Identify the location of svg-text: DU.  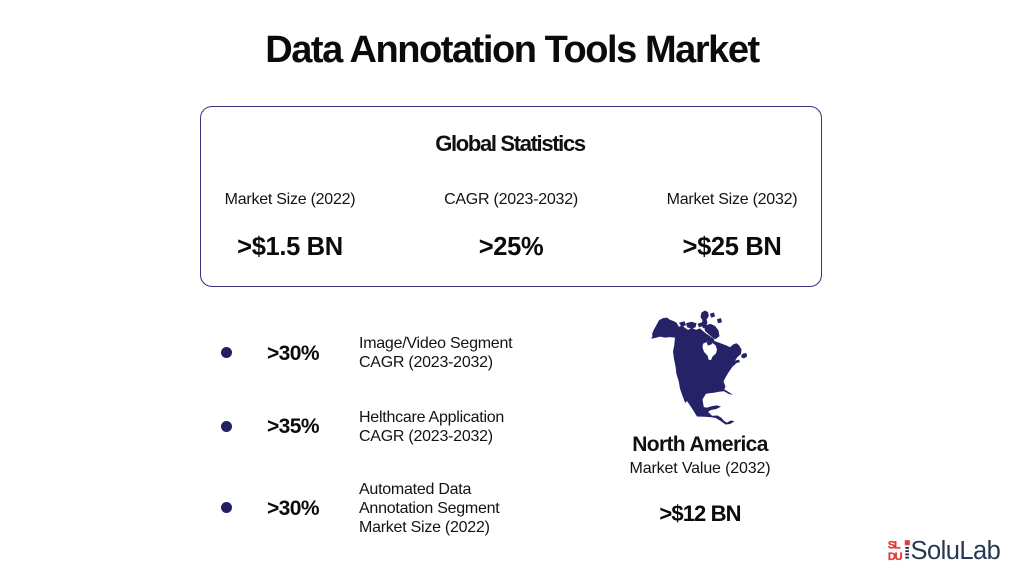
(895, 556).